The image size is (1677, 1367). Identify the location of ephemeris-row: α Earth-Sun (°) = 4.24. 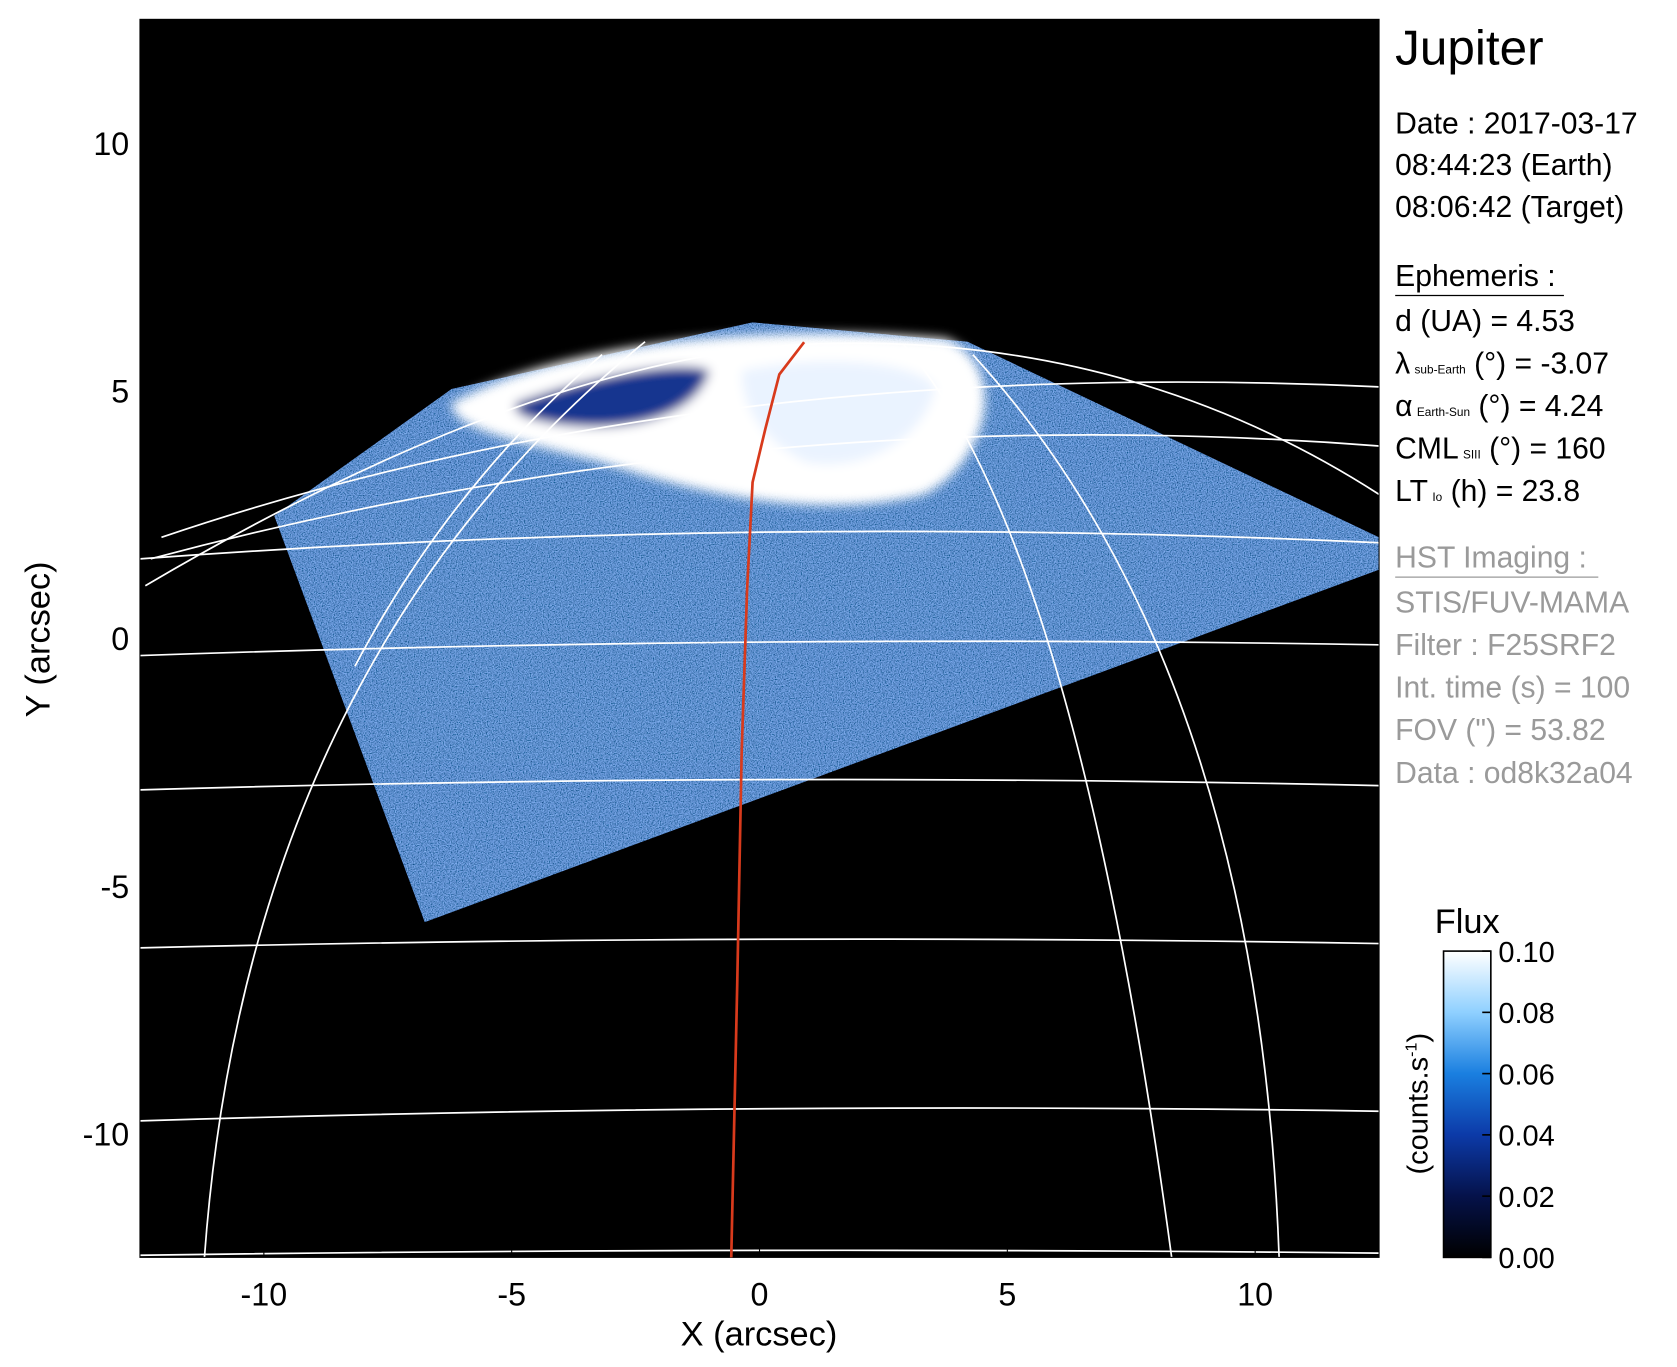
(1499, 406).